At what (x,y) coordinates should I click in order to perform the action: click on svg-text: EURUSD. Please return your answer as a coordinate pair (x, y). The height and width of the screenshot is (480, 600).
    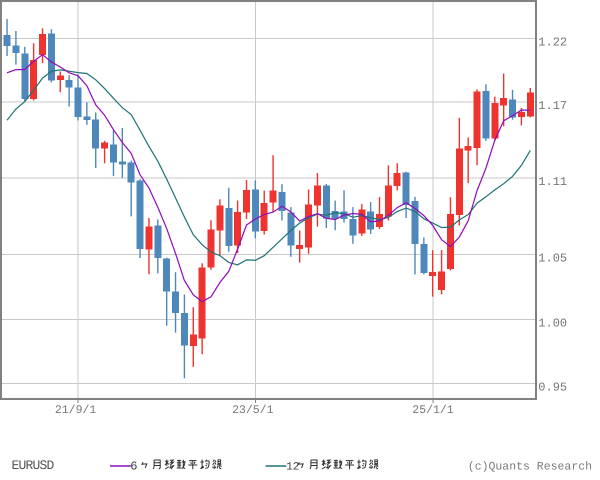
    Looking at the image, I should click on (33, 465).